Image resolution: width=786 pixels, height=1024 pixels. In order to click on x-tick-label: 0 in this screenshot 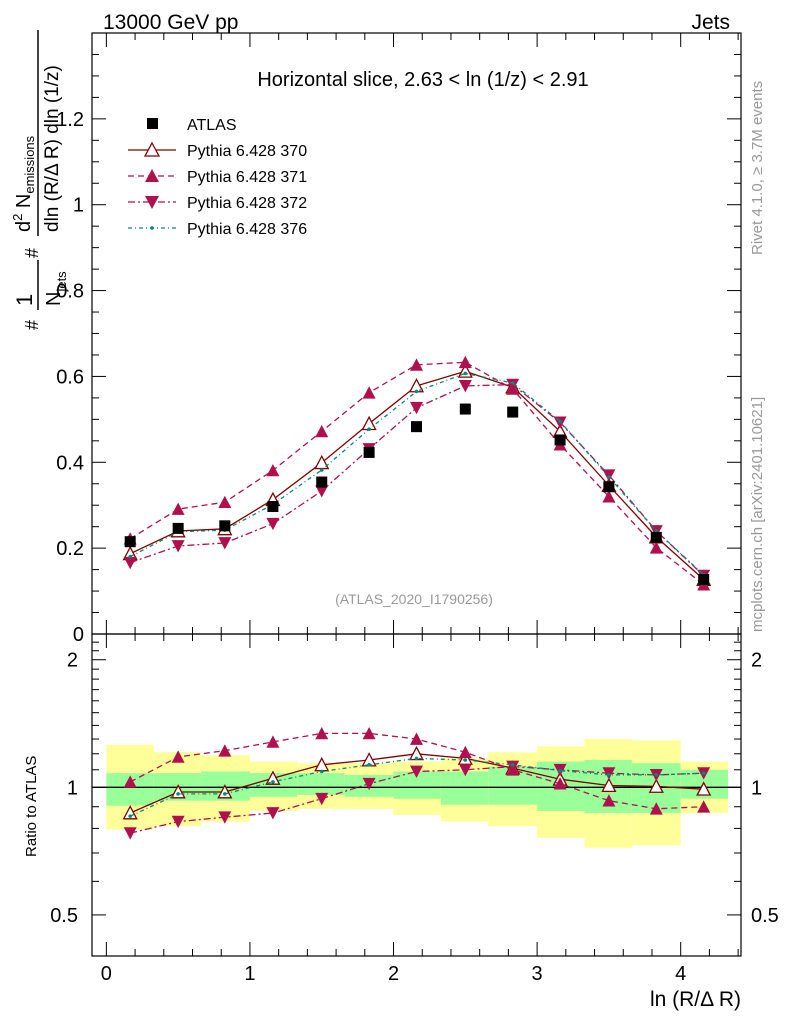, I will do `click(106, 974)`.